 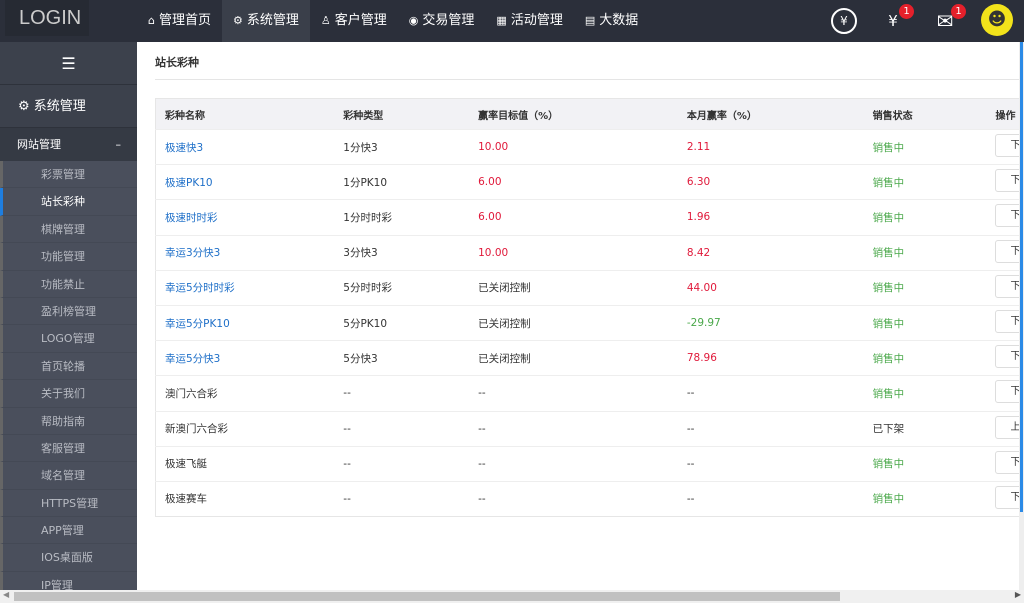 I want to click on lottery-name: 极速时时彩, so click(x=245, y=217).